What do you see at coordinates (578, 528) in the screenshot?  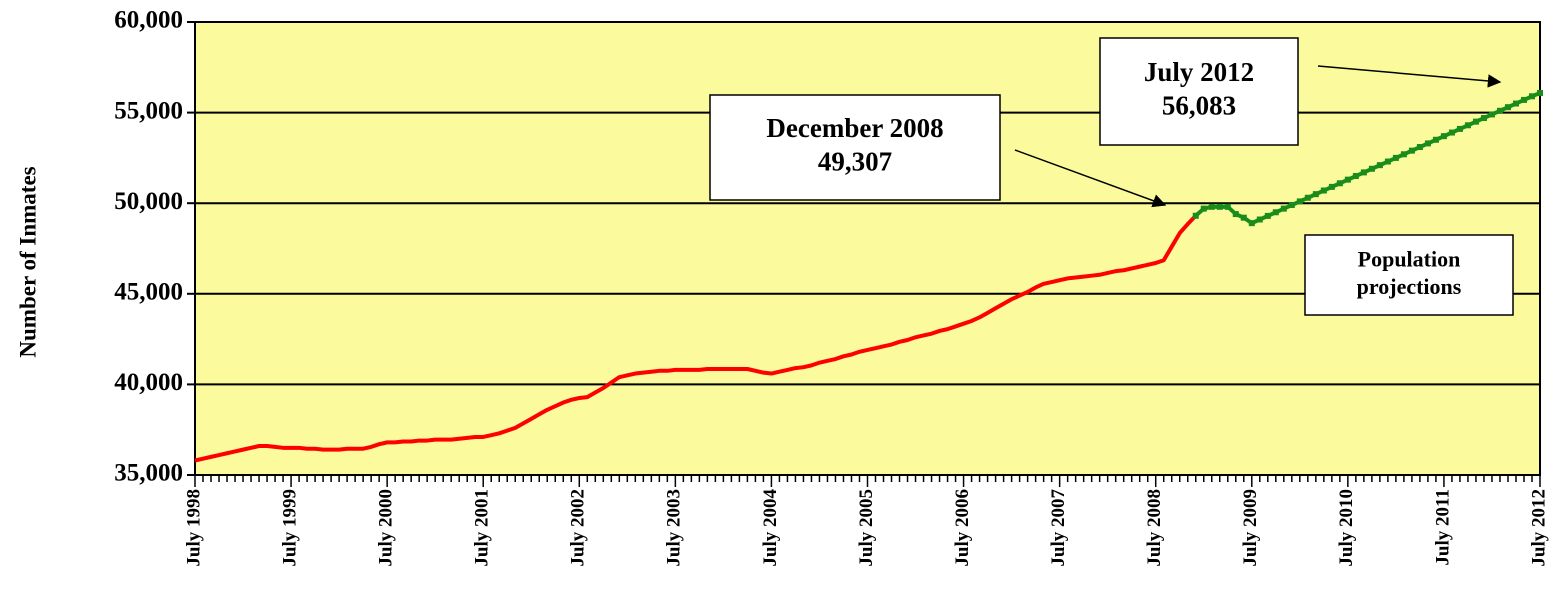 I see `x-tick-label: July 2002` at bounding box center [578, 528].